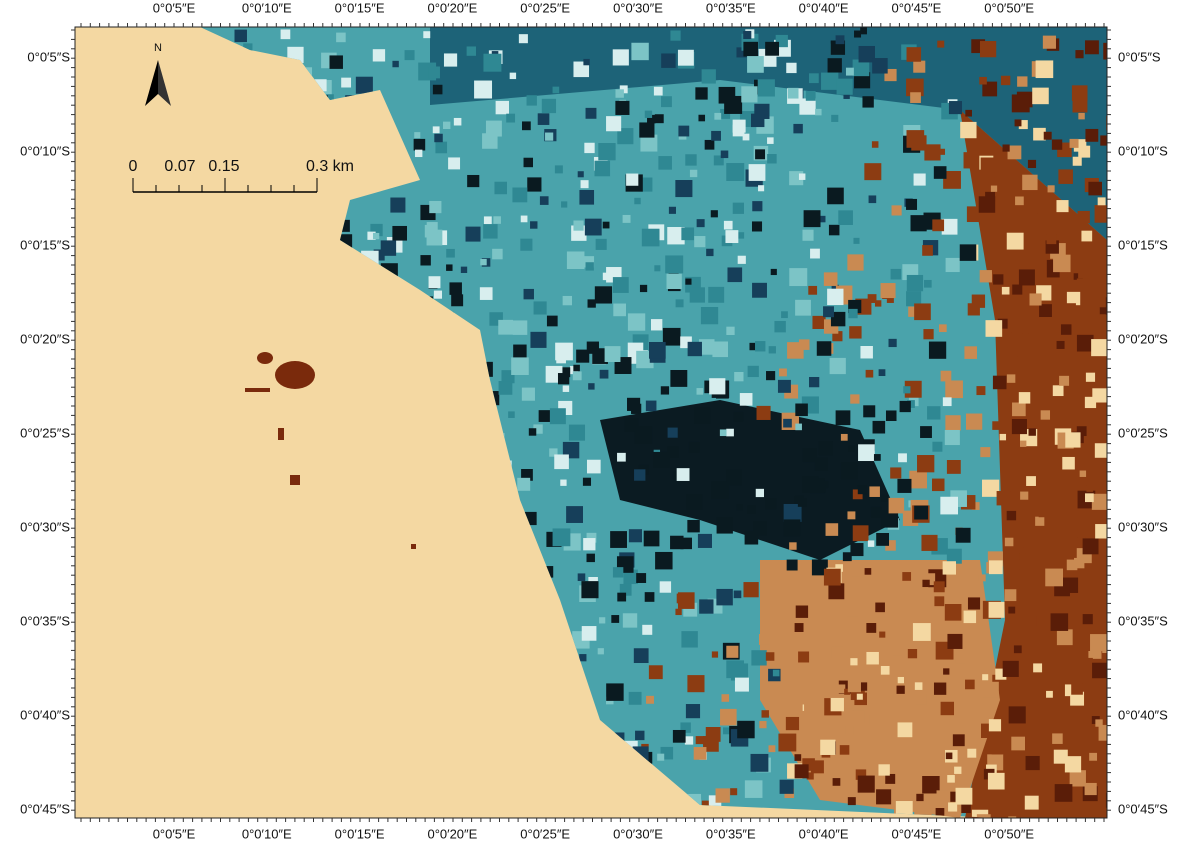  Describe the element at coordinates (267, 7) in the screenshot. I see `x-label: 0°0′10″E` at that location.